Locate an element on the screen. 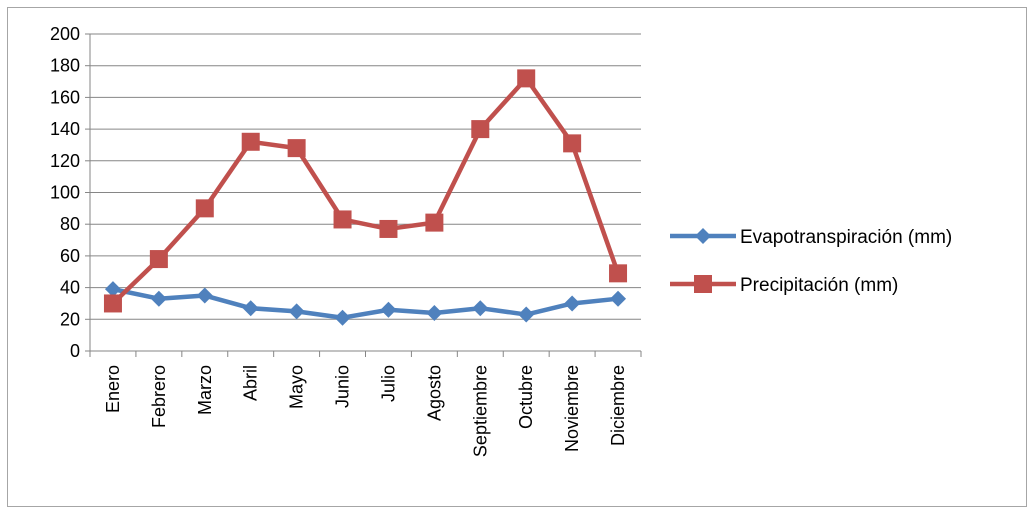 The height and width of the screenshot is (510, 1029). legend-entry: Evapotranspiración (mm) is located at coordinates (811, 237).